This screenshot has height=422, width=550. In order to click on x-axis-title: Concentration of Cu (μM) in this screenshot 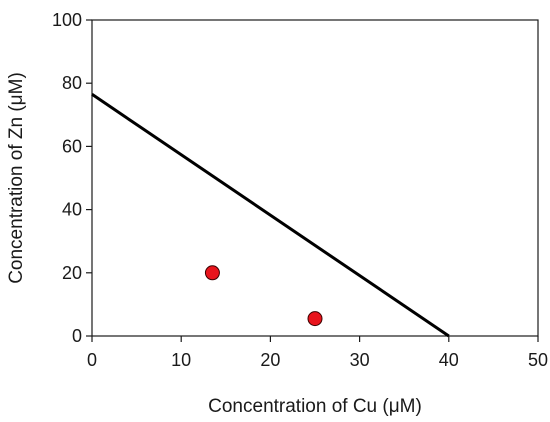, I will do `click(315, 406)`.